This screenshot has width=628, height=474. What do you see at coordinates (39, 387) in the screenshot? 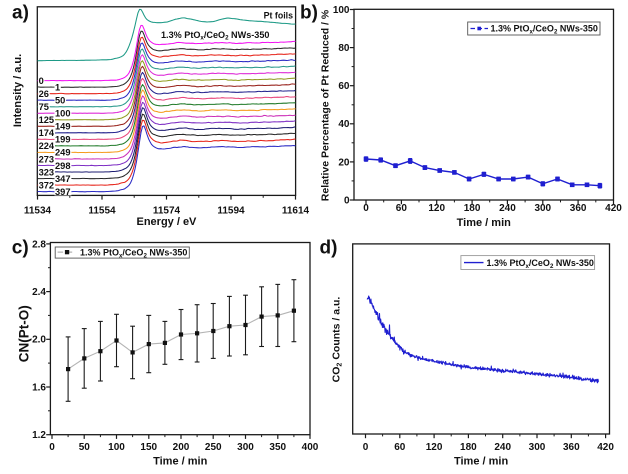
I see `svg-text: 1.6` at bounding box center [39, 387].